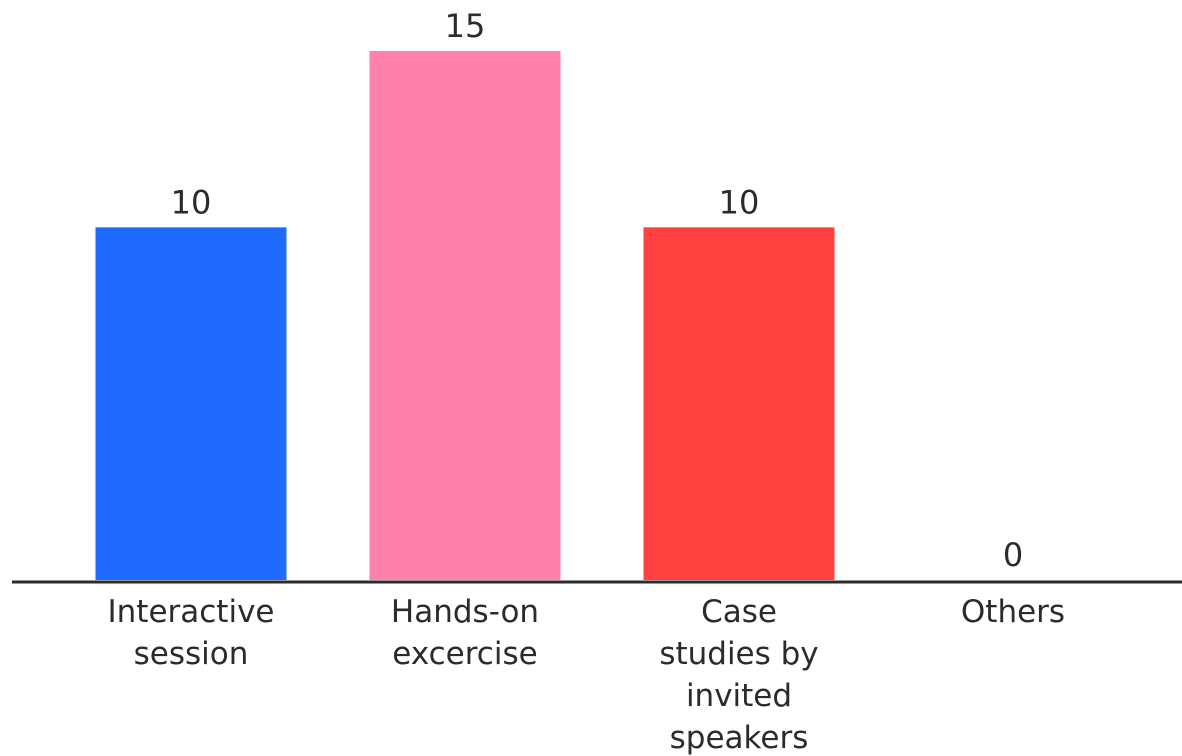 Image resolution: width=1182 pixels, height=756 pixels. Describe the element at coordinates (739, 696) in the screenshot. I see `category-label-line: invited` at that location.